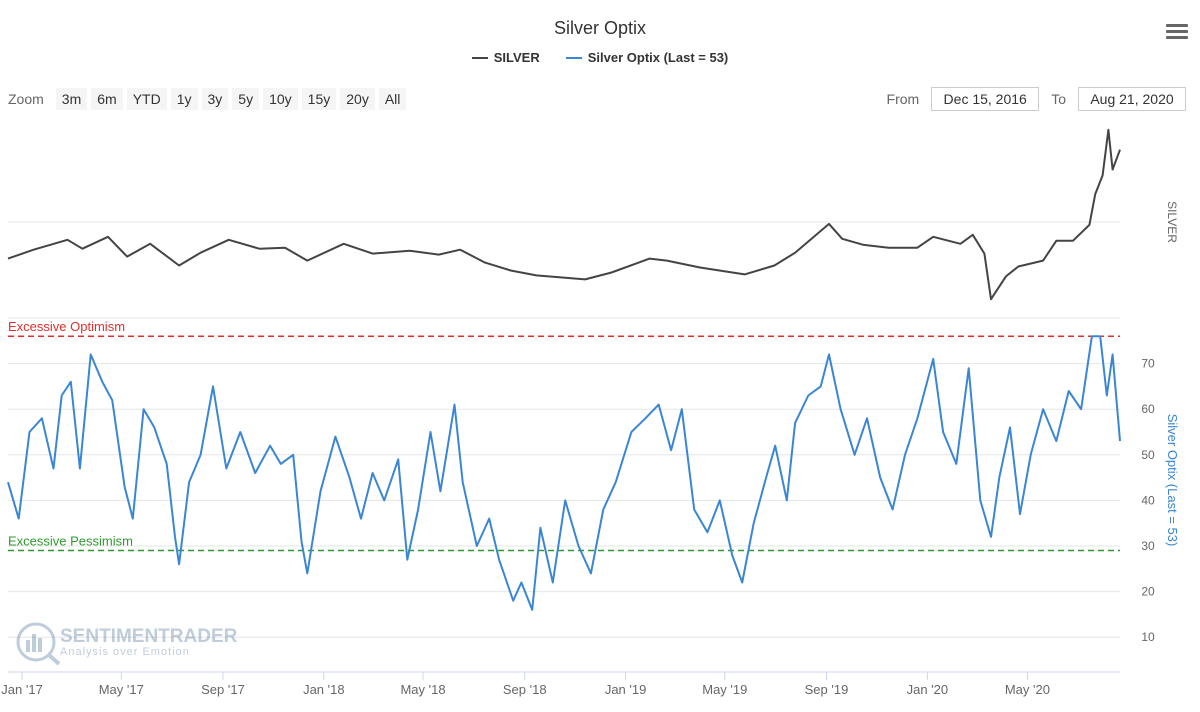 Image resolution: width=1200 pixels, height=712 pixels. I want to click on x-tick-label: Sep '19, so click(827, 689).